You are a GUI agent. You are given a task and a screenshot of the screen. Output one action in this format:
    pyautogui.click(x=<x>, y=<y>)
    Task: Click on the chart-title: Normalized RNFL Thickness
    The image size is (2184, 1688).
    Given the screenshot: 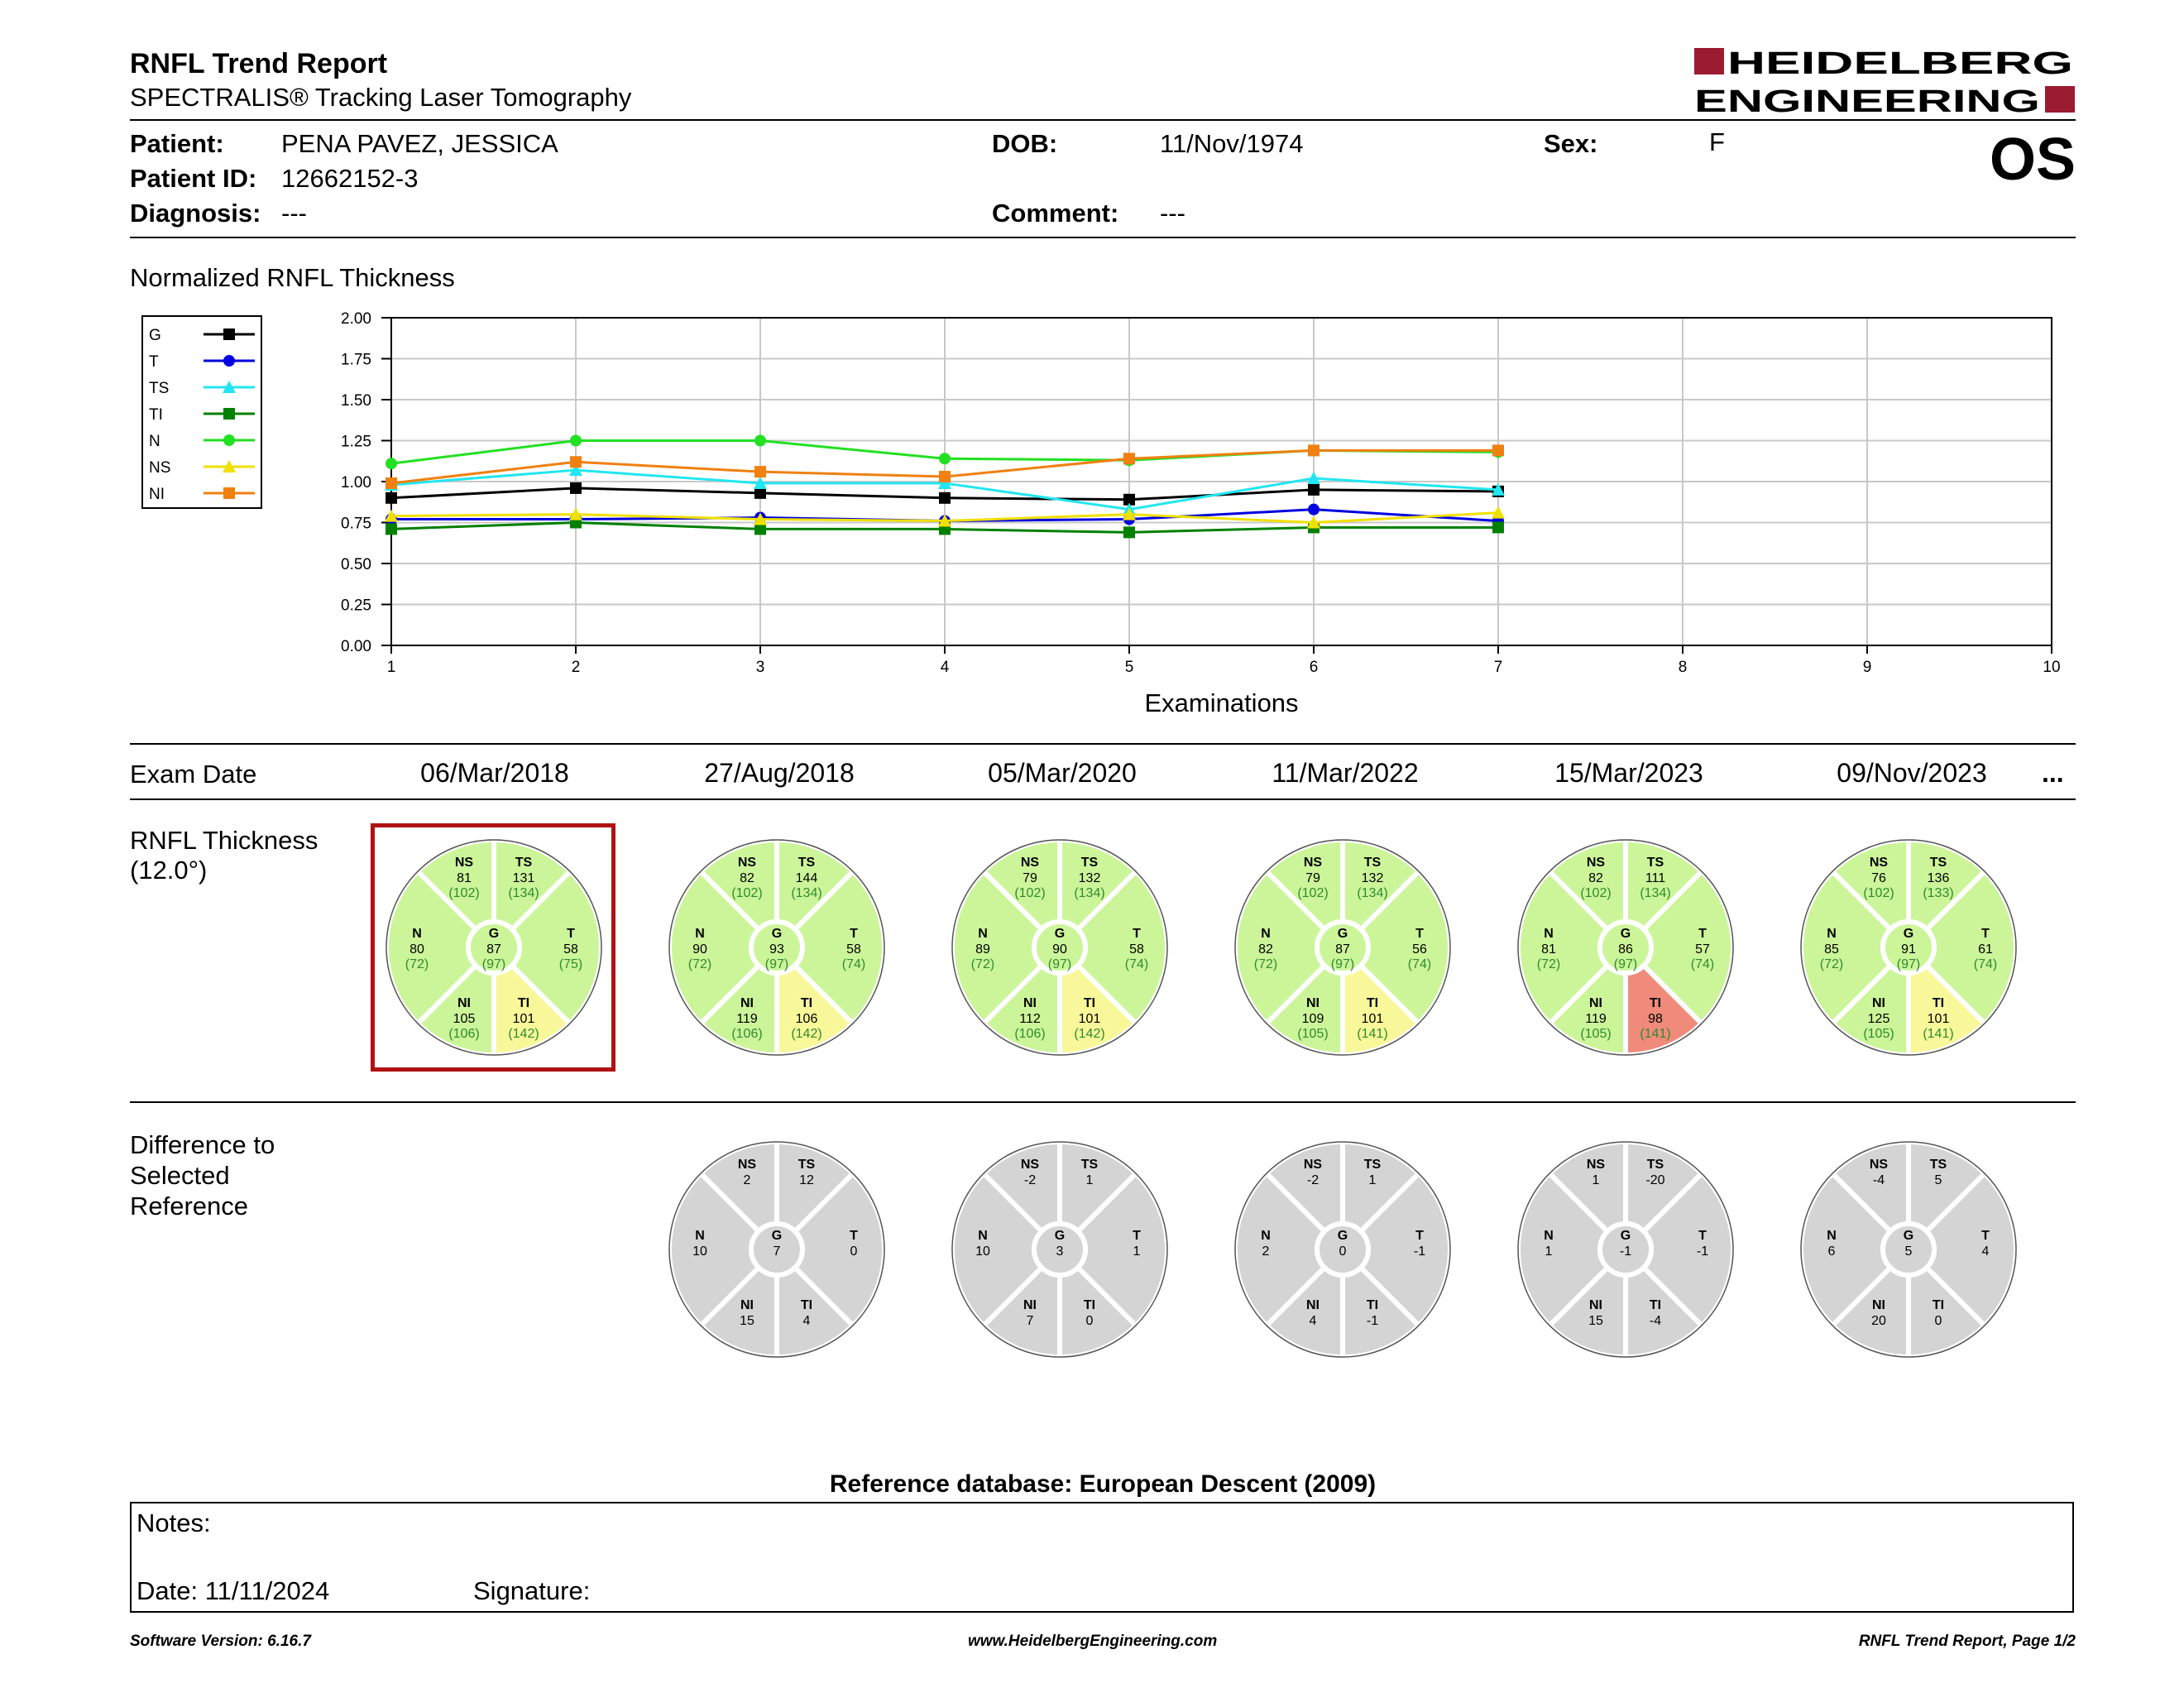 What is the action you would take?
    pyautogui.click(x=292, y=277)
    